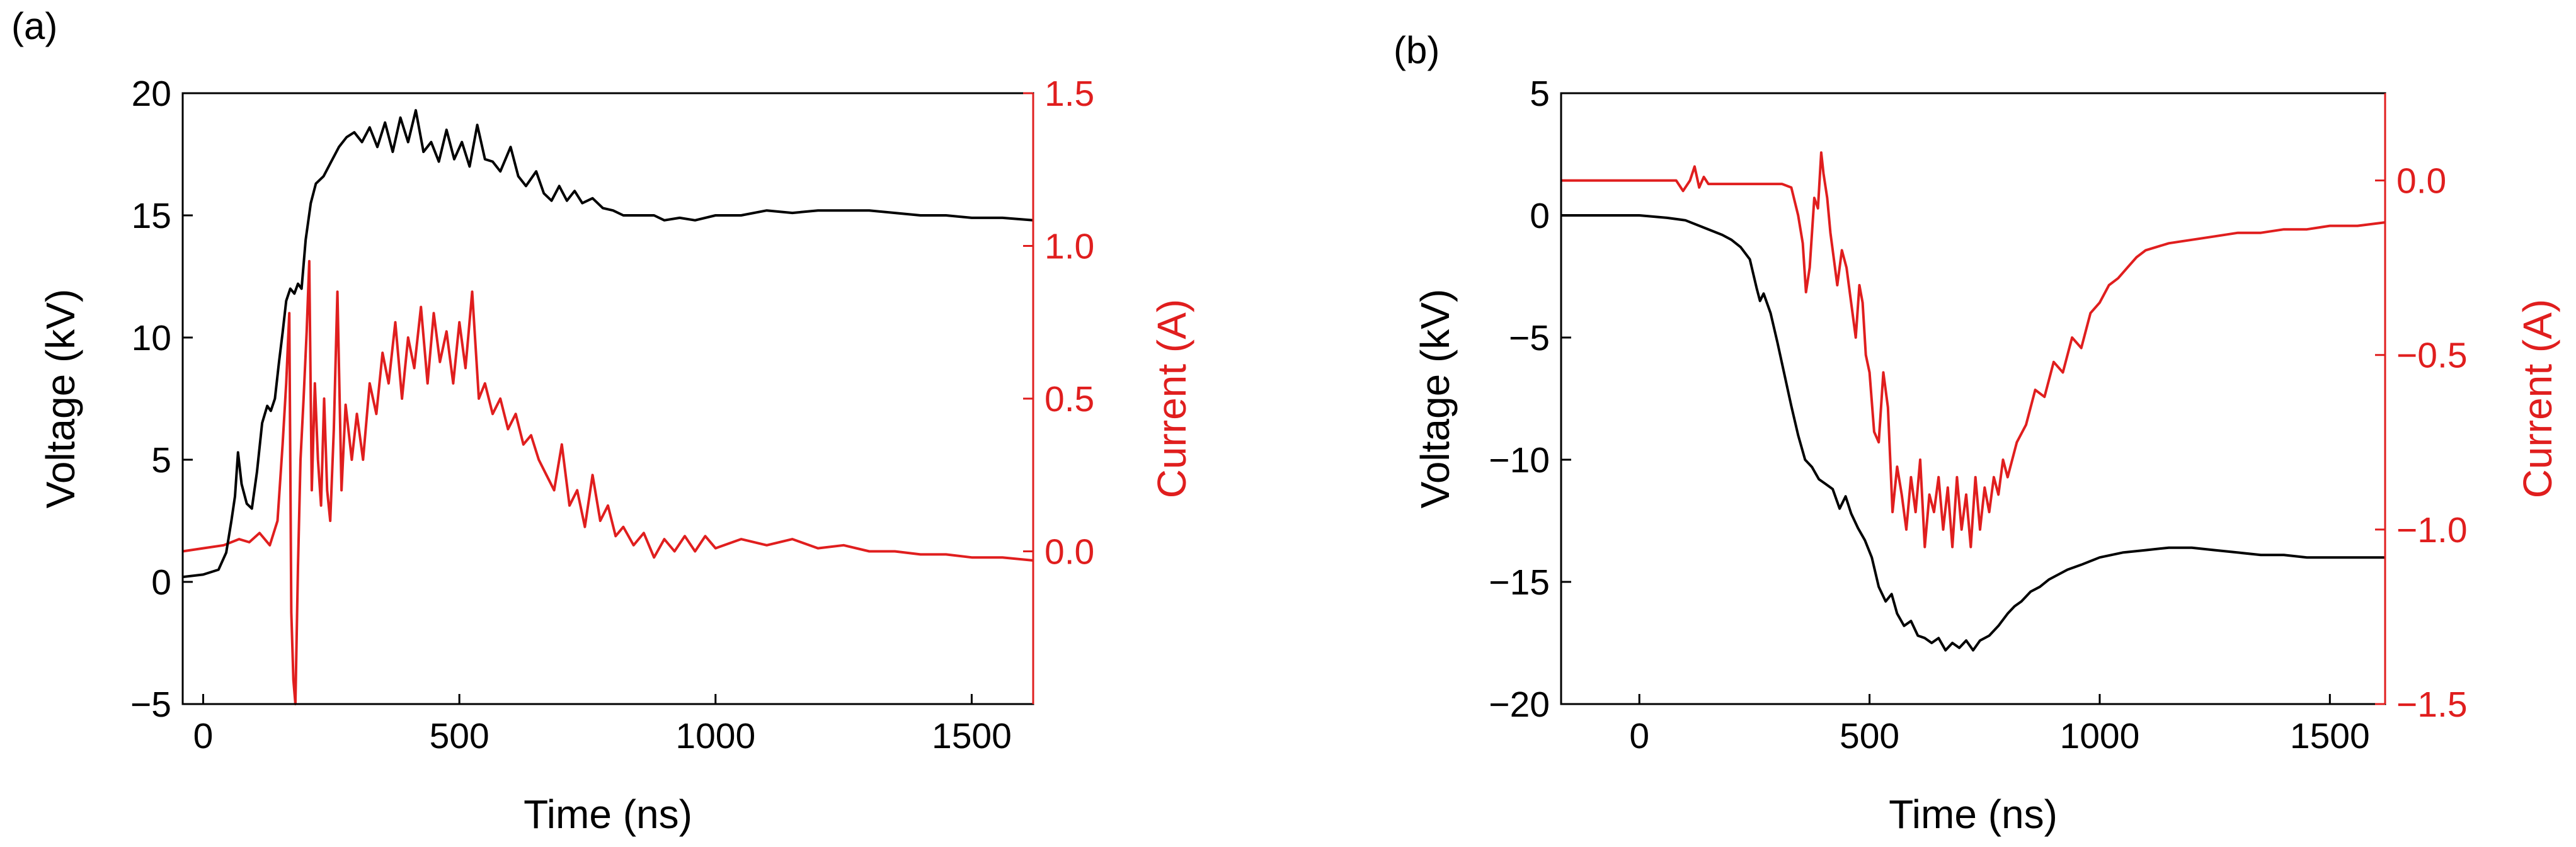 This screenshot has width=2576, height=847. Describe the element at coordinates (204, 736) in the screenshot. I see `panel-a-x-tick-label: 0` at that location.